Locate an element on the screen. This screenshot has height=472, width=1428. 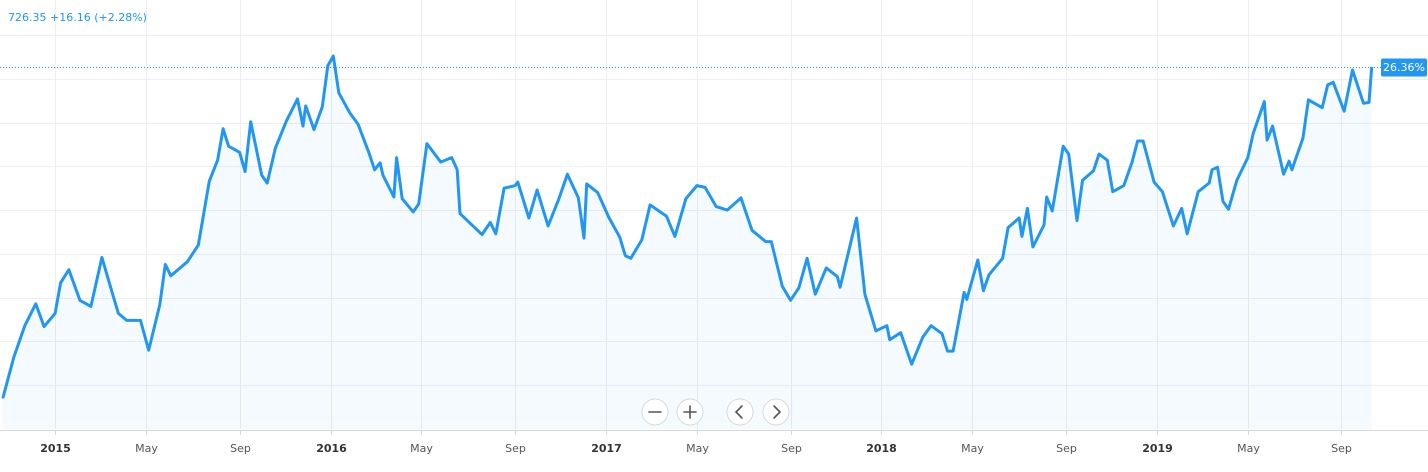
header: 726.35 +16.16 (+2.28%) is located at coordinates (77, 17).